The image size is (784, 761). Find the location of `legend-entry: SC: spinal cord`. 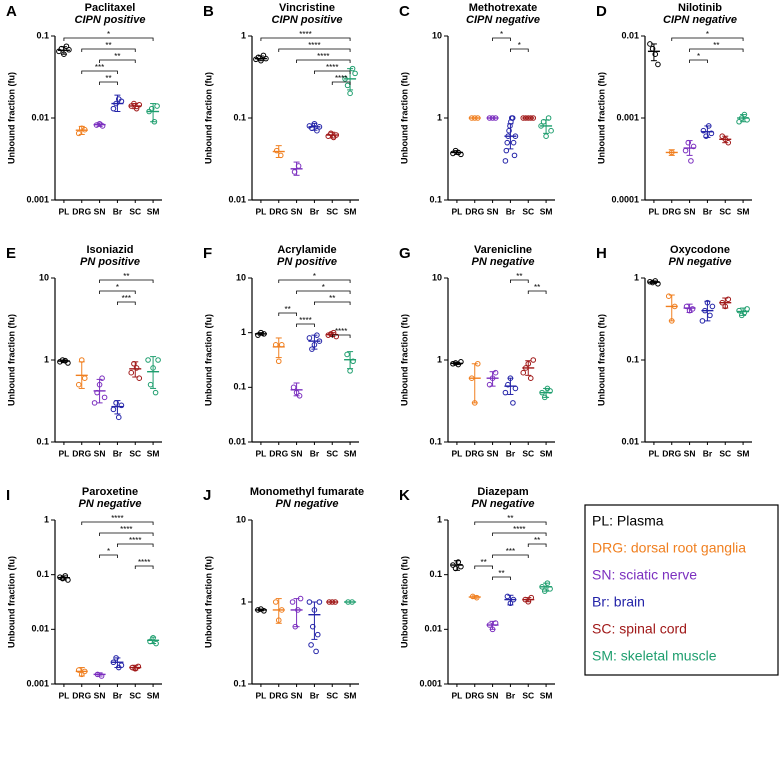

legend-entry: SC: spinal cord is located at coordinates (639, 629).